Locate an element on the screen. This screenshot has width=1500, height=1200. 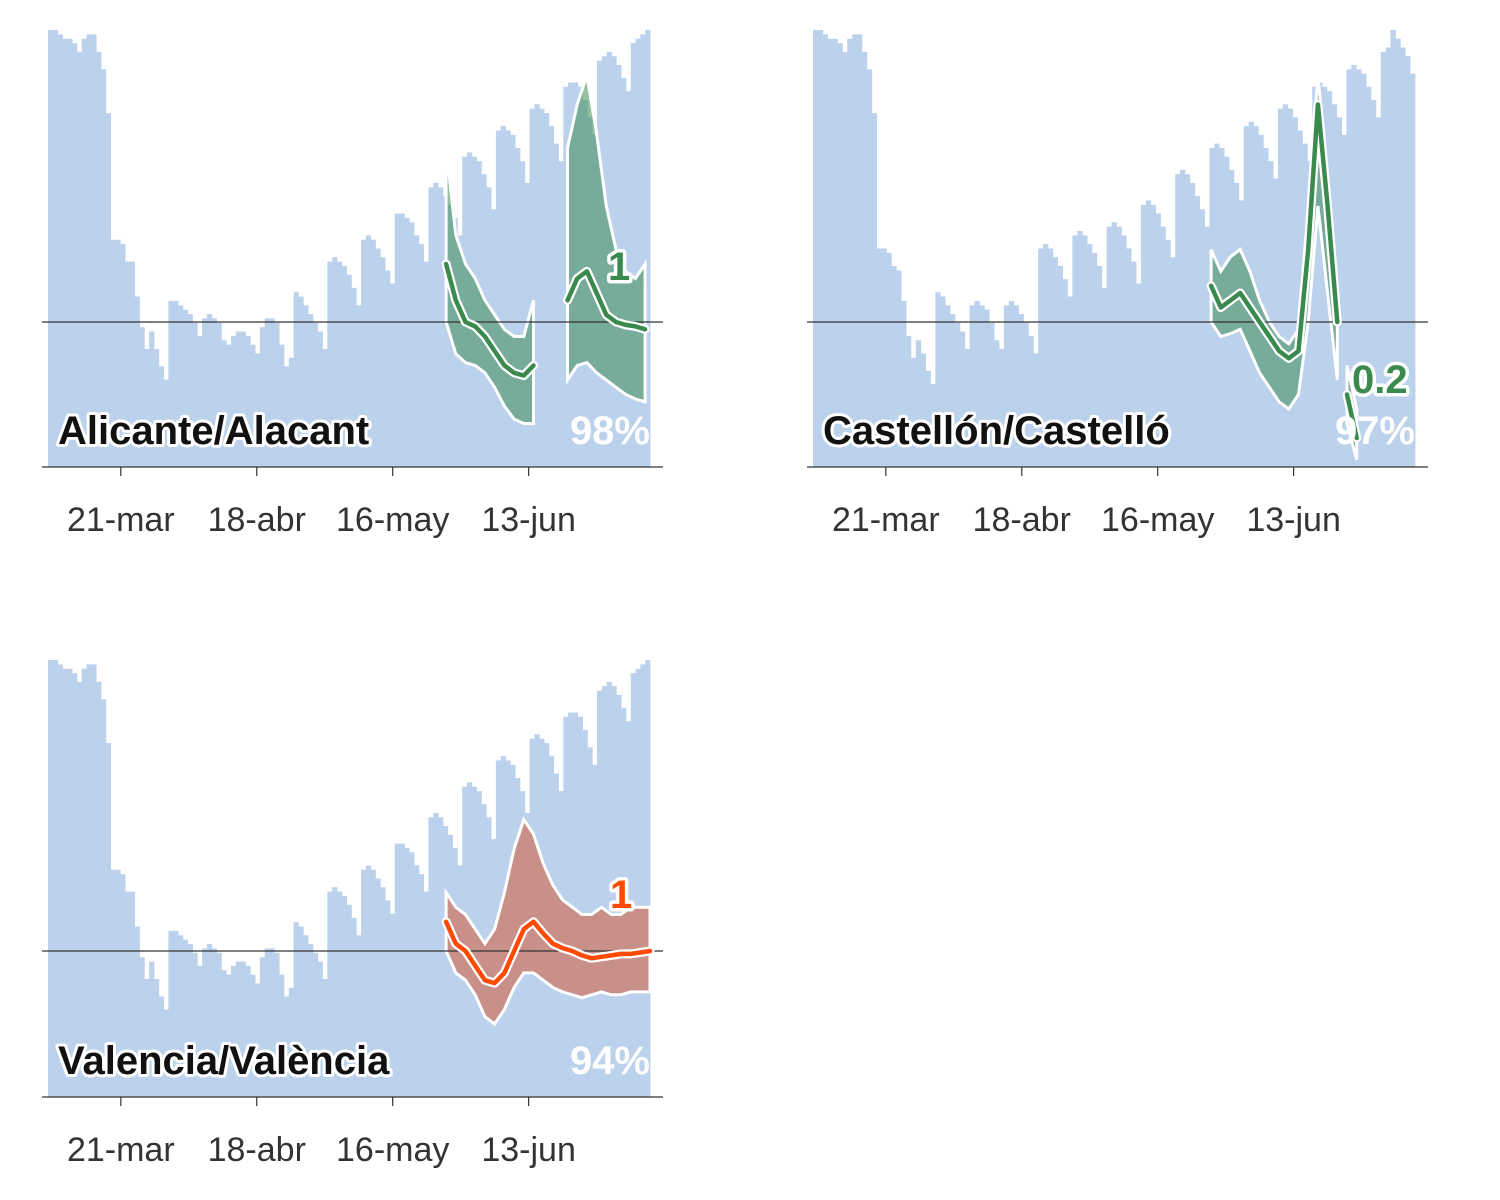
region-label: Alicante/Alacant is located at coordinates (213, 431).